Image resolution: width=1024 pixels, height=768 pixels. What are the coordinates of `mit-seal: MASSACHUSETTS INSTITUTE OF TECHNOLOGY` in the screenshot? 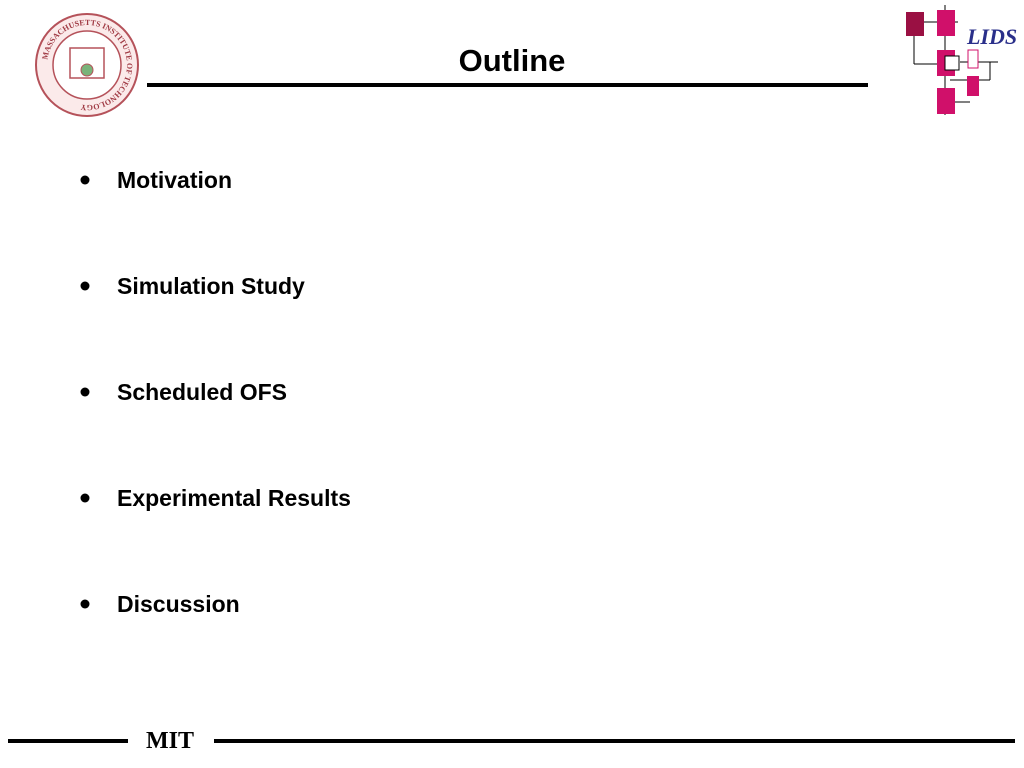 It's located at (87, 65).